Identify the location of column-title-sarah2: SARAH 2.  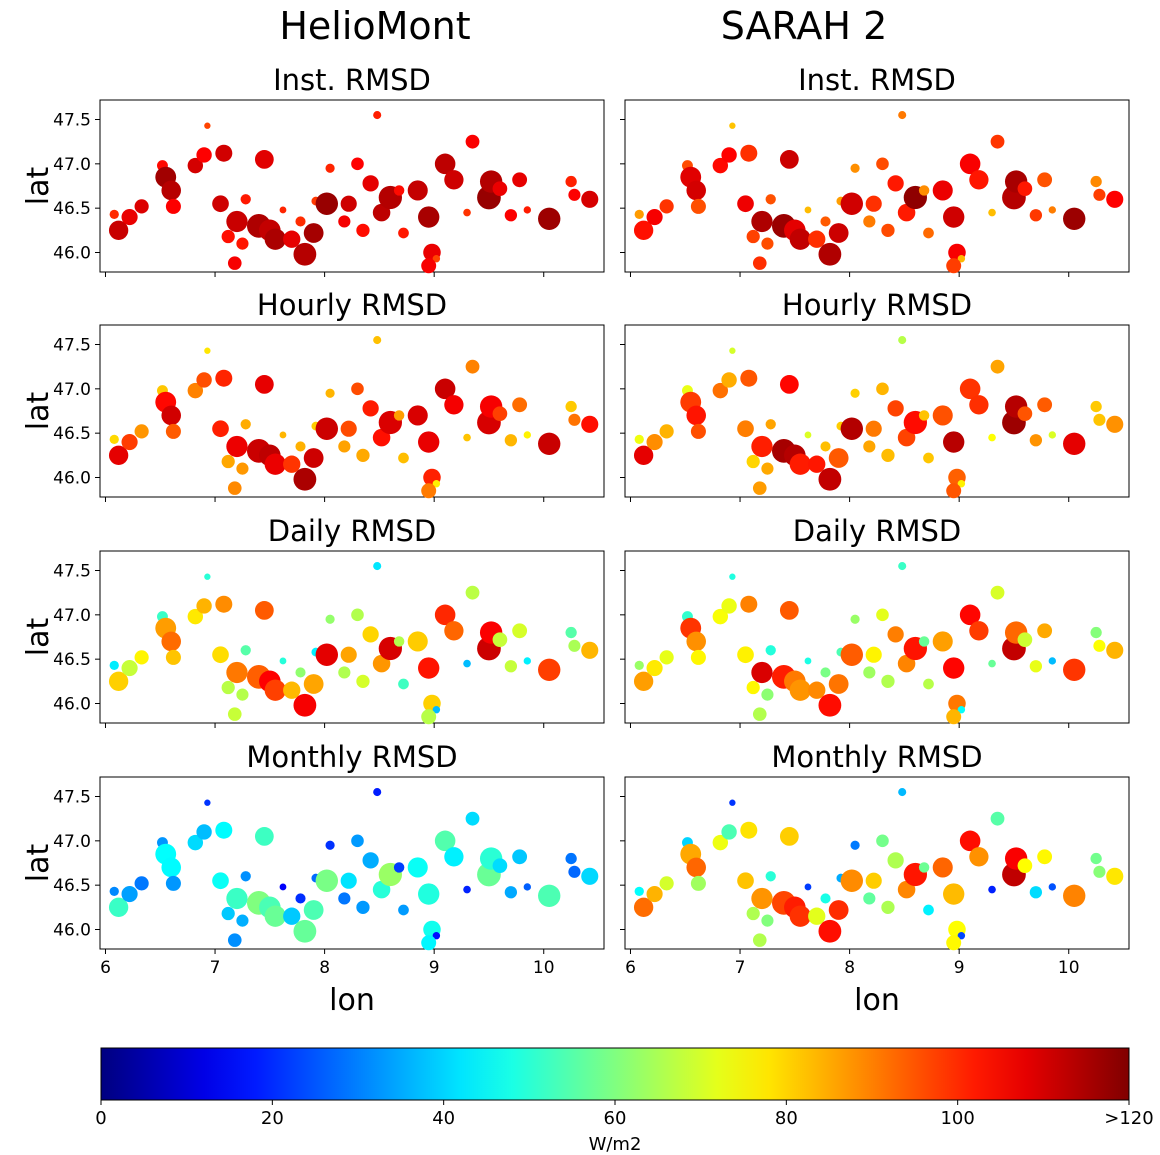
(804, 26).